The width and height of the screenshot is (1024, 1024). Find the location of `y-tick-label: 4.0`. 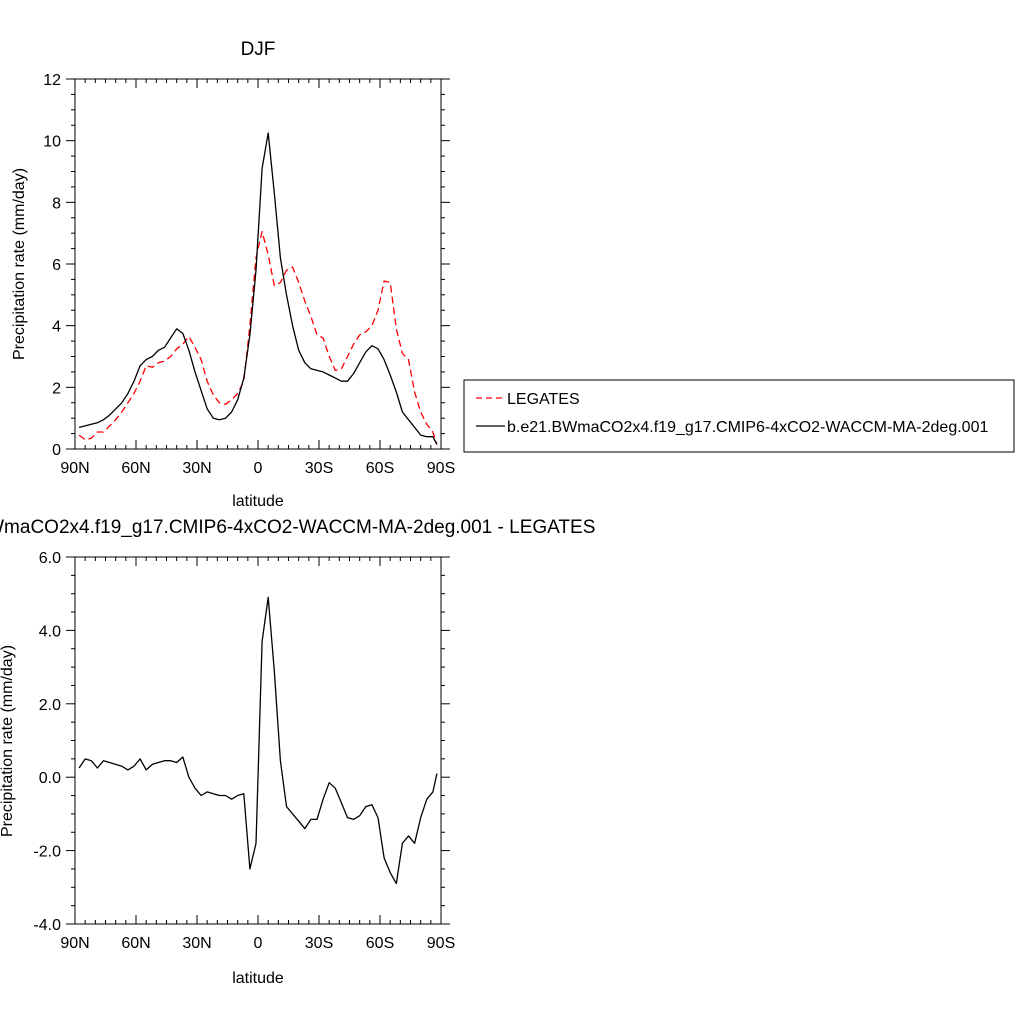

y-tick-label: 4.0 is located at coordinates (50, 631).